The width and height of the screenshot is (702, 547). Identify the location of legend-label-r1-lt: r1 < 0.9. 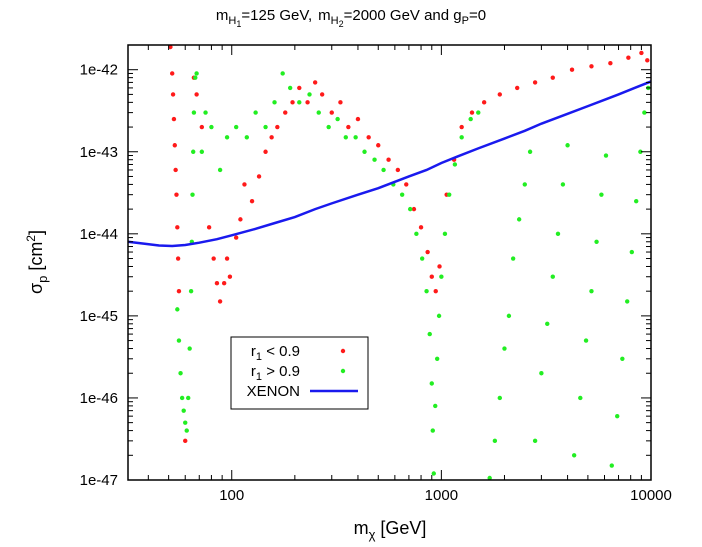
(275, 353).